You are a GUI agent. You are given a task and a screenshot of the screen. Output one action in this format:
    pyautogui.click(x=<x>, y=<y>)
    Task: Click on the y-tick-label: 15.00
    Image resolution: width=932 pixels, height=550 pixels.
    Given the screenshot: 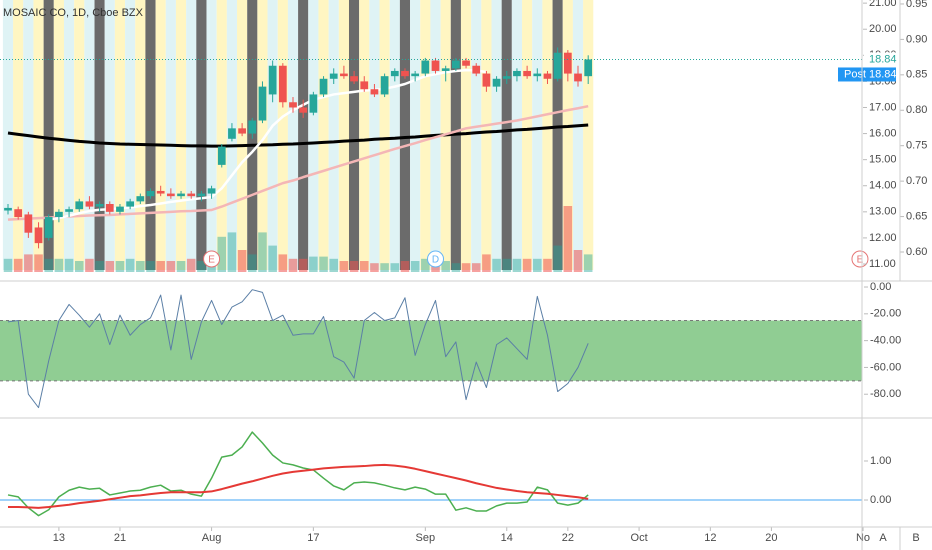 What is the action you would take?
    pyautogui.click(x=883, y=160)
    